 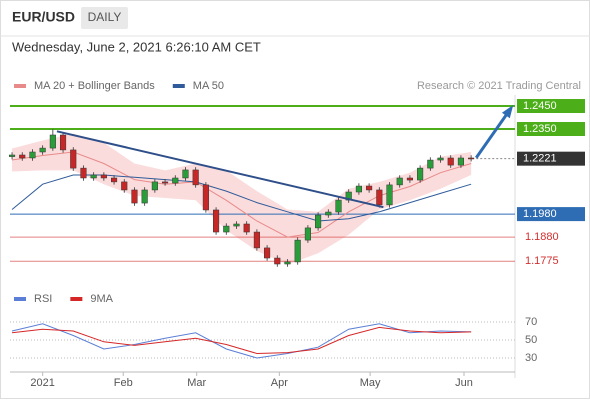 I want to click on level-label: 1.1980, so click(x=540, y=214).